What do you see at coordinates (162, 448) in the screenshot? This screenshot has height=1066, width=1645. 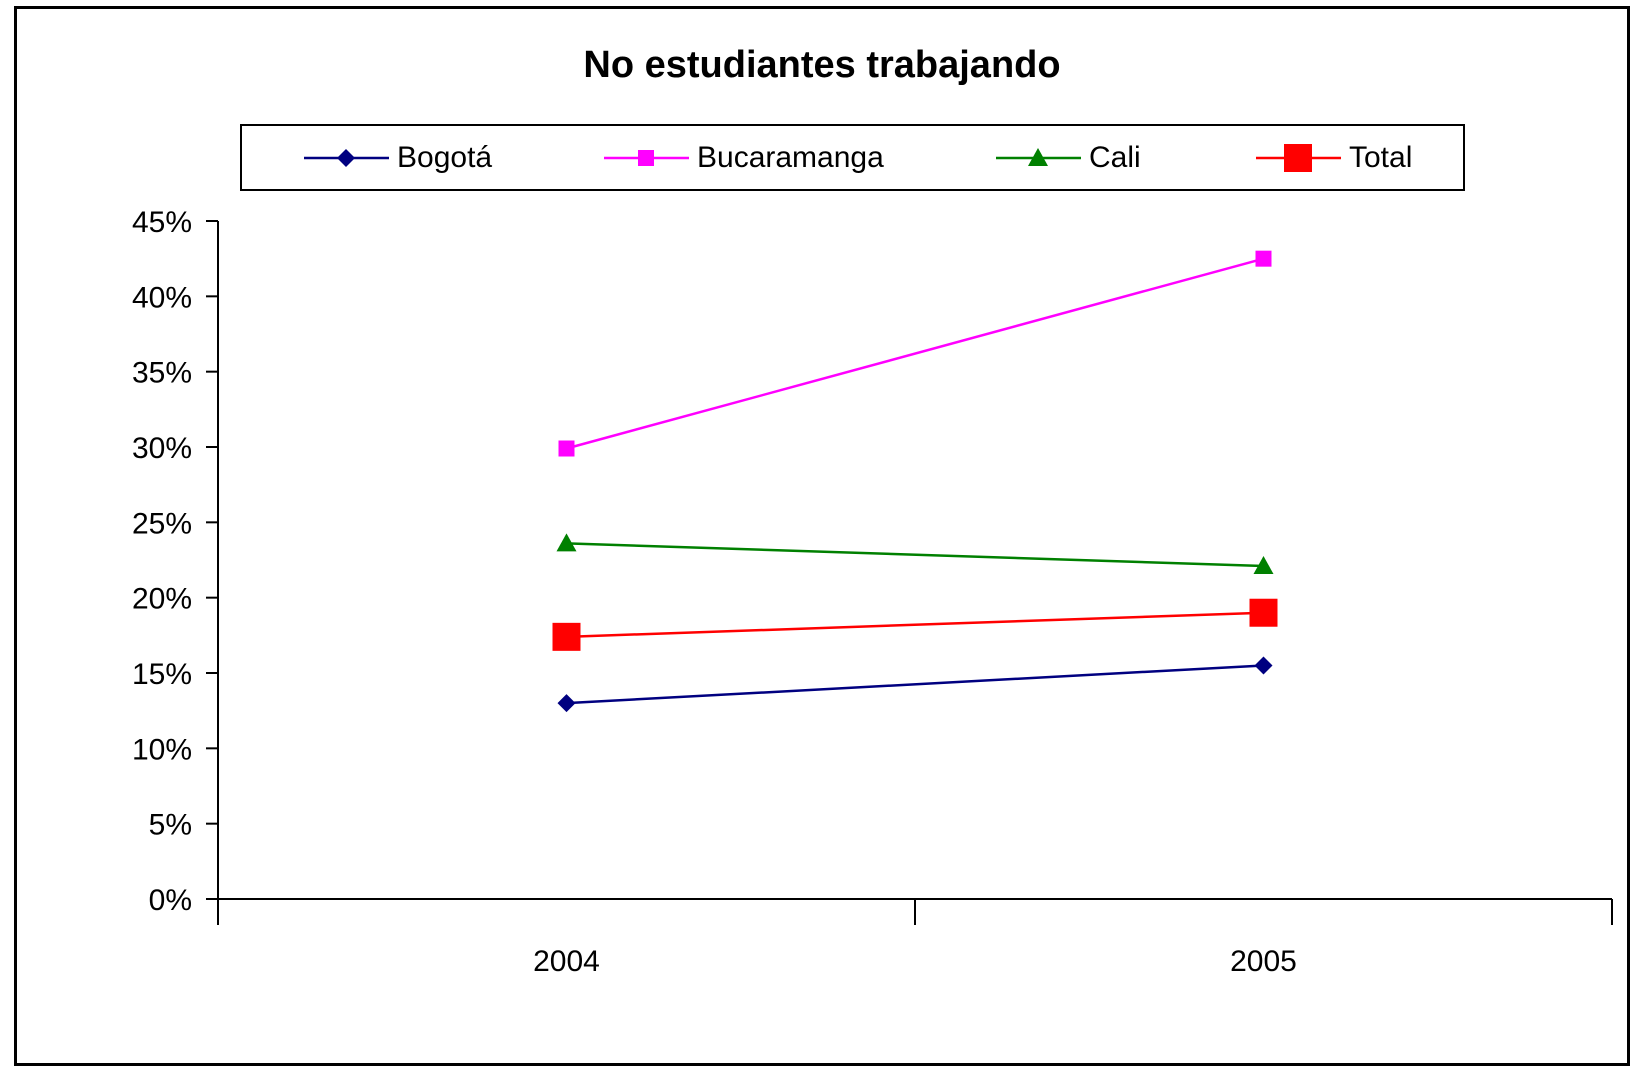 I see `y-tick-label: 30%` at bounding box center [162, 448].